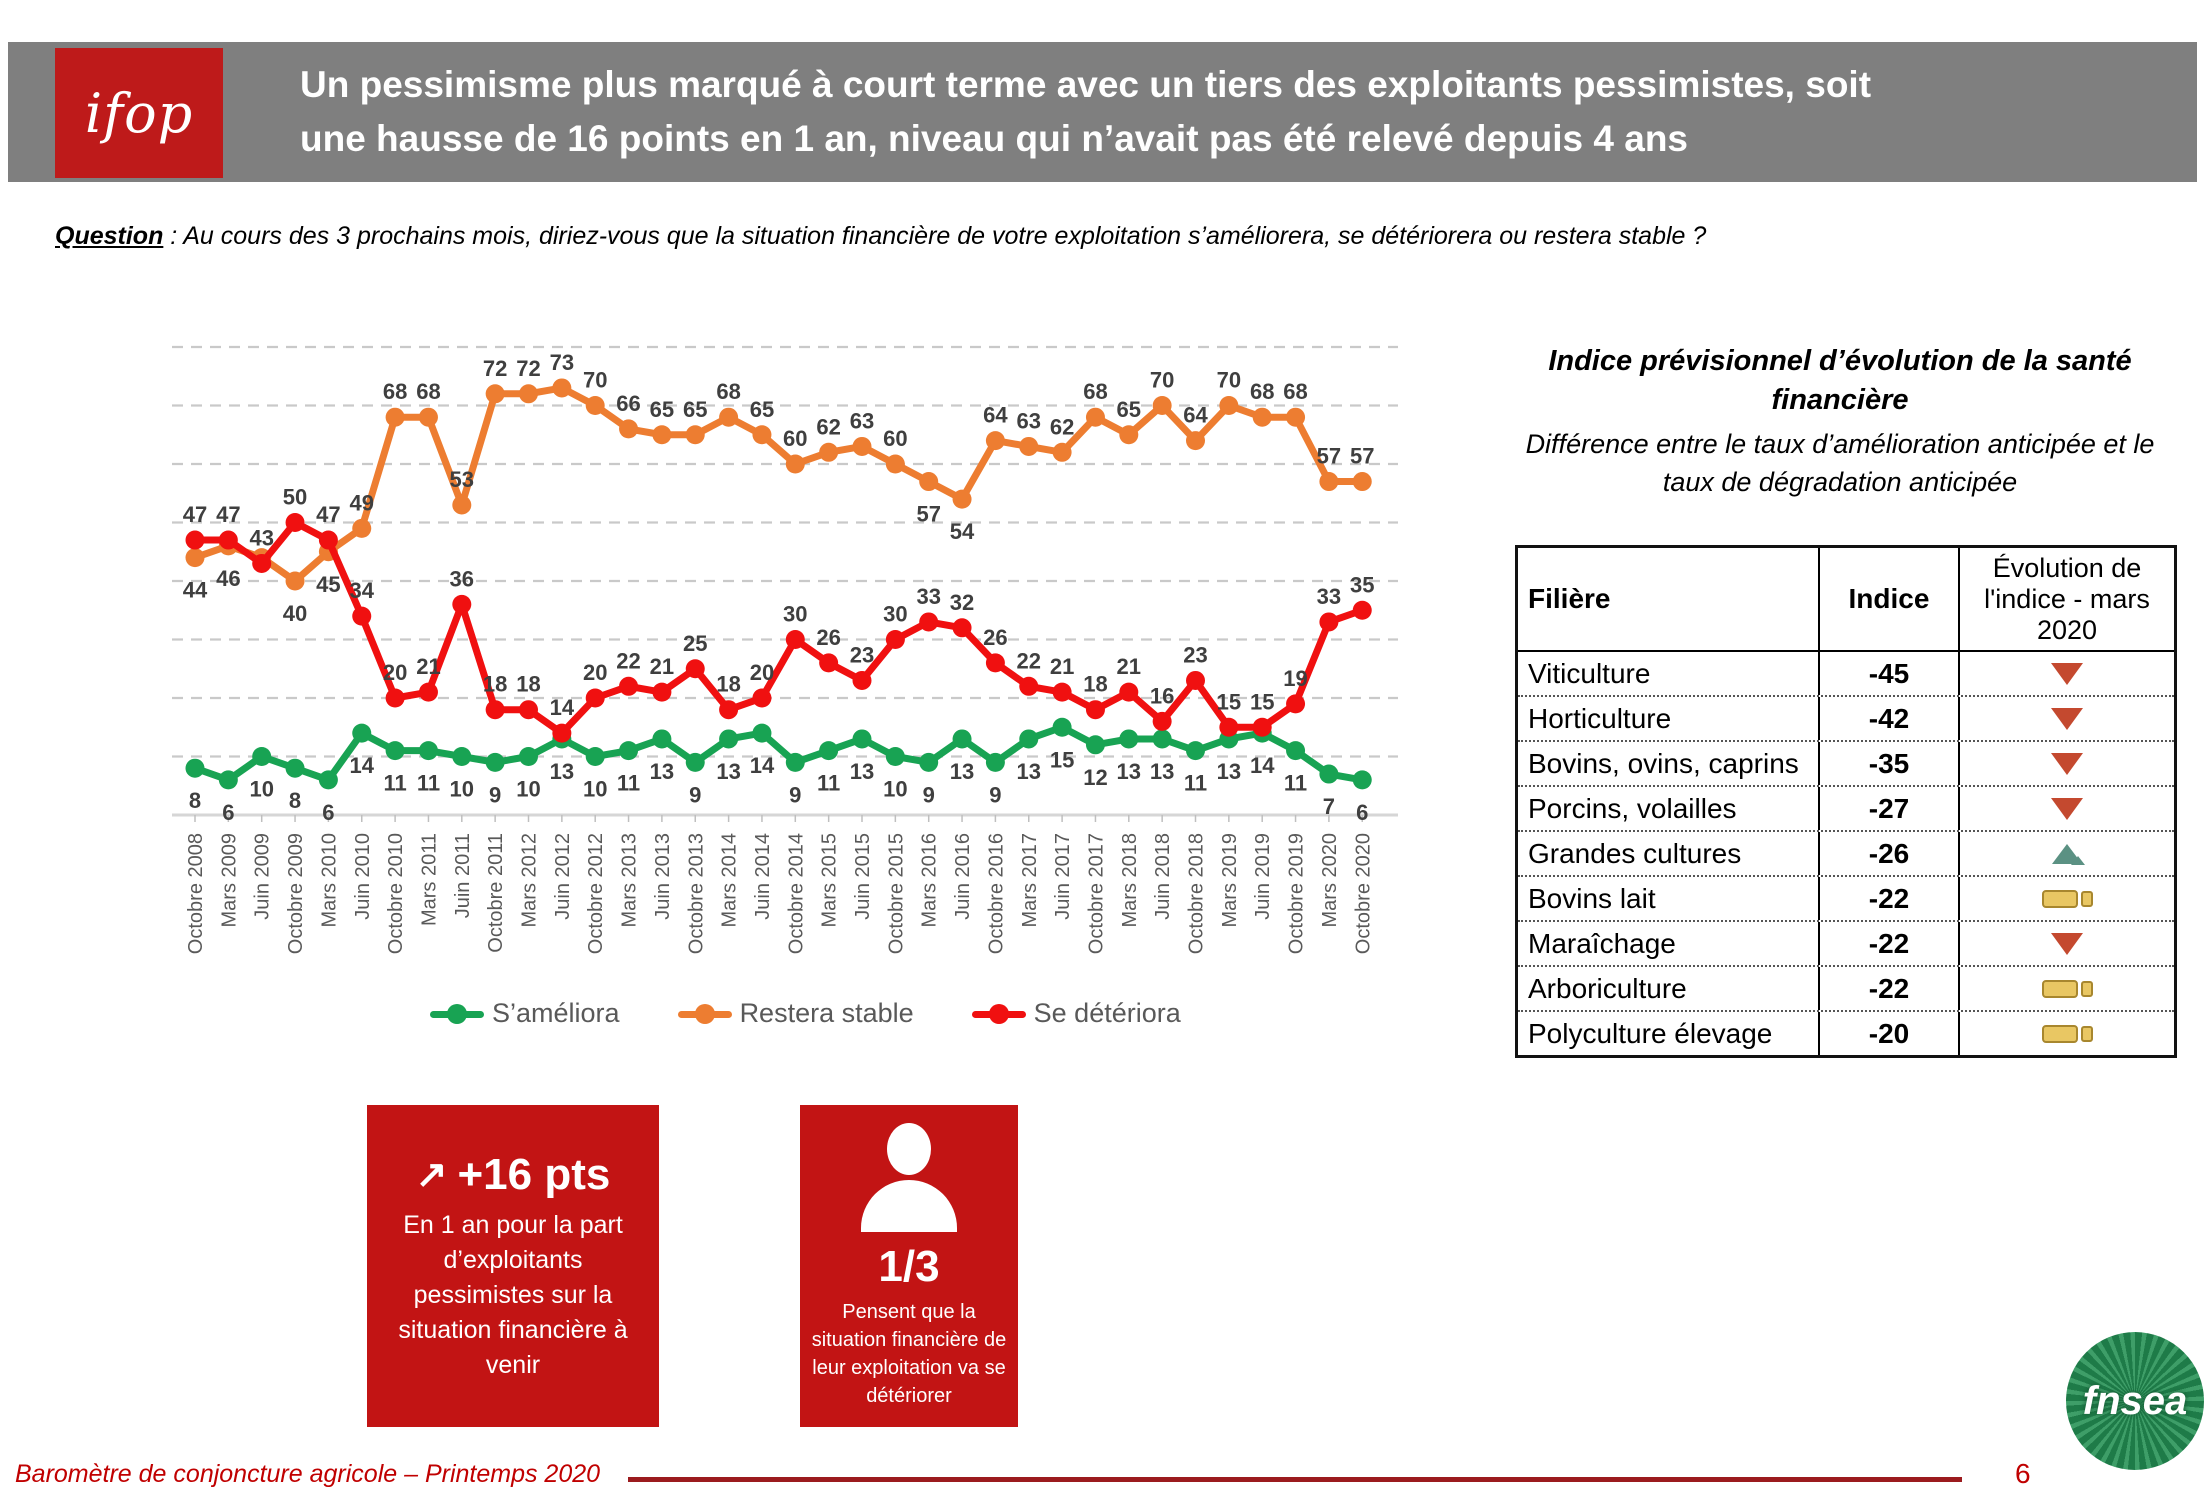  What do you see at coordinates (1888, 599) in the screenshot?
I see `table-column-header: Indice` at bounding box center [1888, 599].